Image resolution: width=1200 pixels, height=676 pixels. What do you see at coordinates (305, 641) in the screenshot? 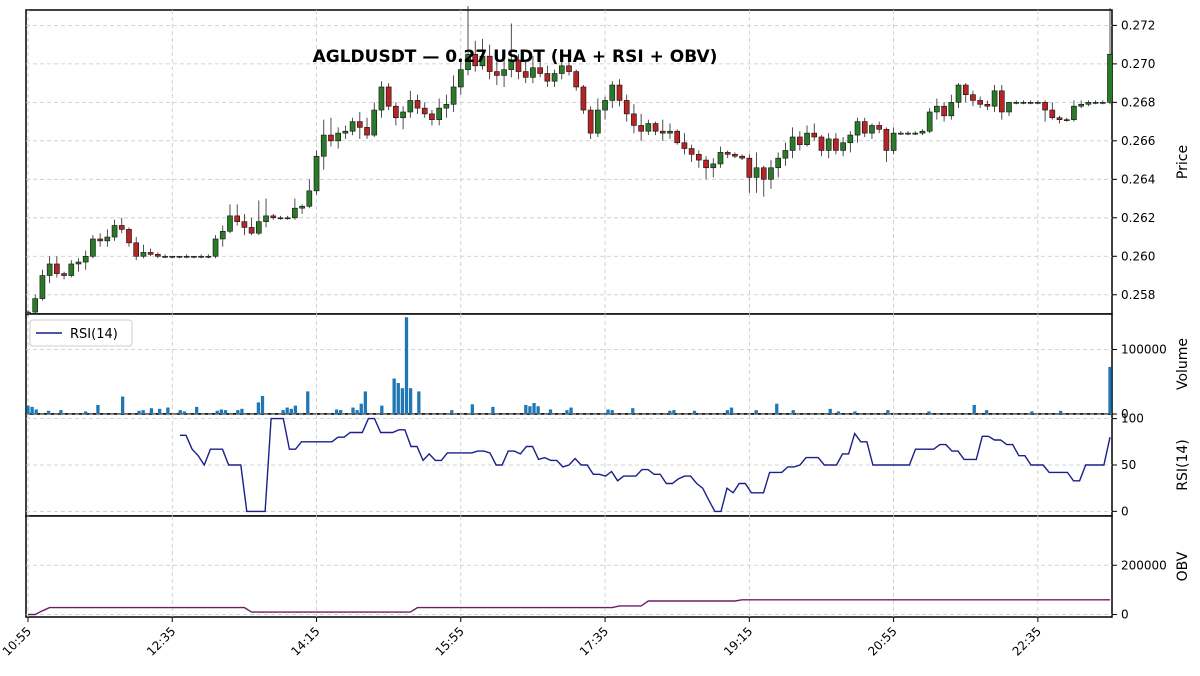
I see `x-tick-label: 14:15` at bounding box center [305, 641].